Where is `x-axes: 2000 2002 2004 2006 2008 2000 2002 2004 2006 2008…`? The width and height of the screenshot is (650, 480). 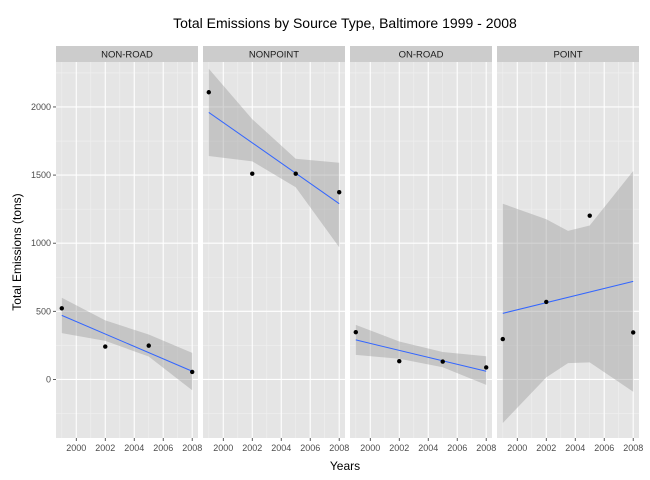
x-axes: 2000 2002 2004 2006 2008 2000 2002 2004 2006 2008… is located at coordinates (354, 445).